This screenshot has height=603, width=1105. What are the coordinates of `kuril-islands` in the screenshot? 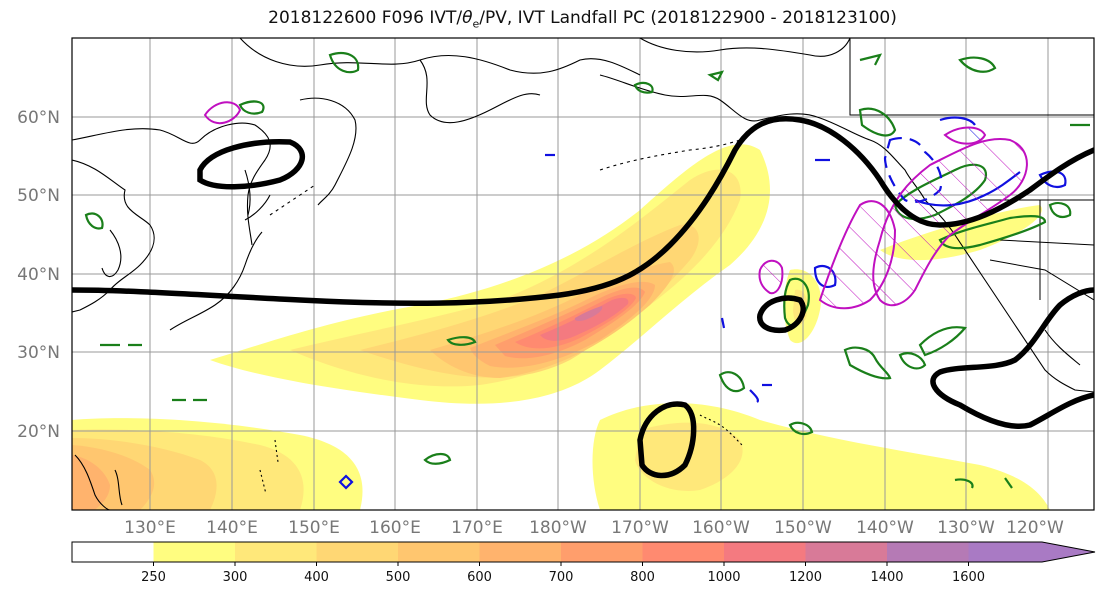 It's located at (292, 200).